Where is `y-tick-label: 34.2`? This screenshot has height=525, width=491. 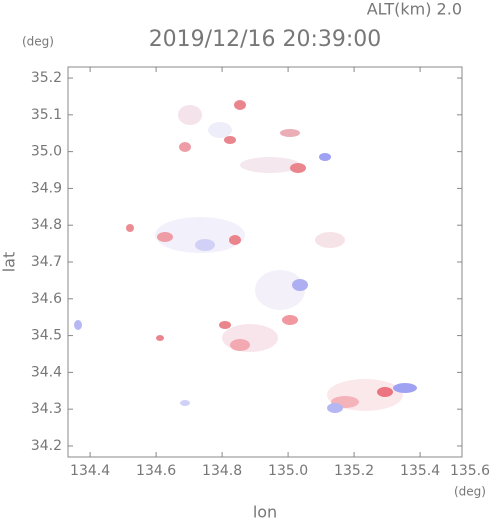
y-tick-label: 34.2 is located at coordinates (46, 446).